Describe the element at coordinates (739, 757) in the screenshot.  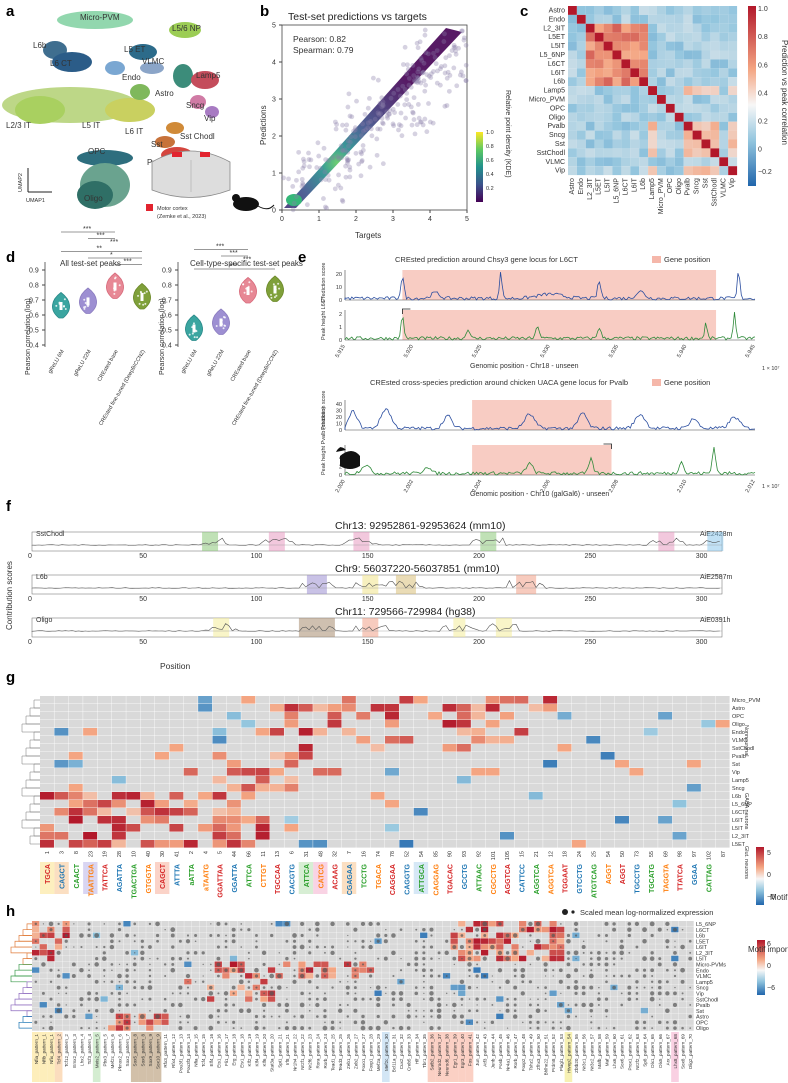
I see `motif-g-row-label: Pvalb` at that location.